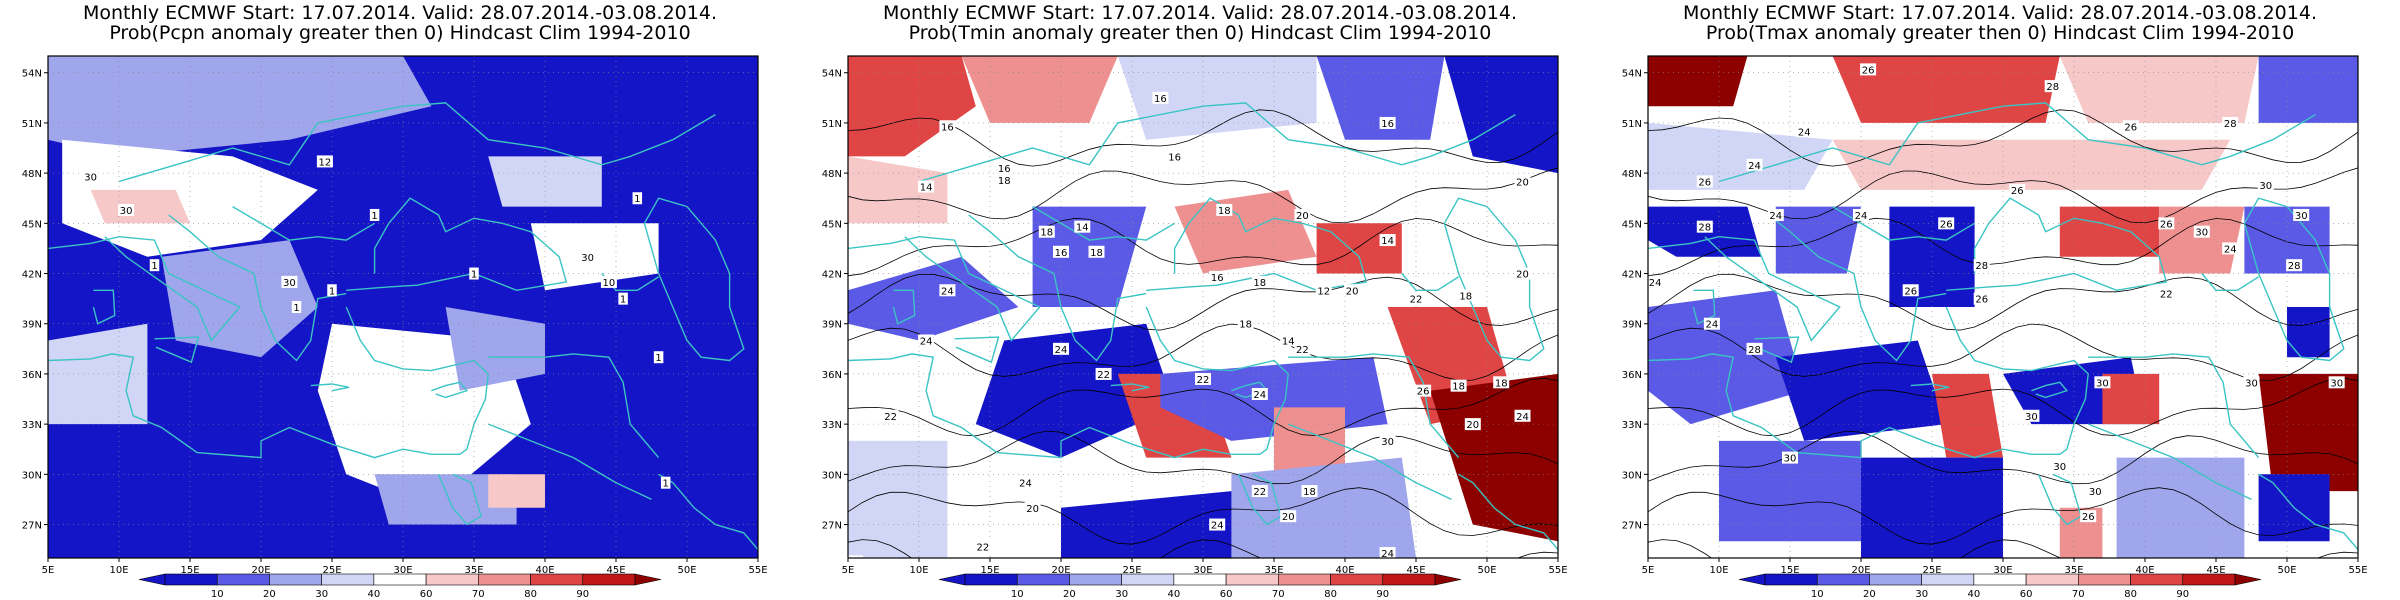 The width and height of the screenshot is (2400, 600). I want to click on contour-label: 1, so click(154, 266).